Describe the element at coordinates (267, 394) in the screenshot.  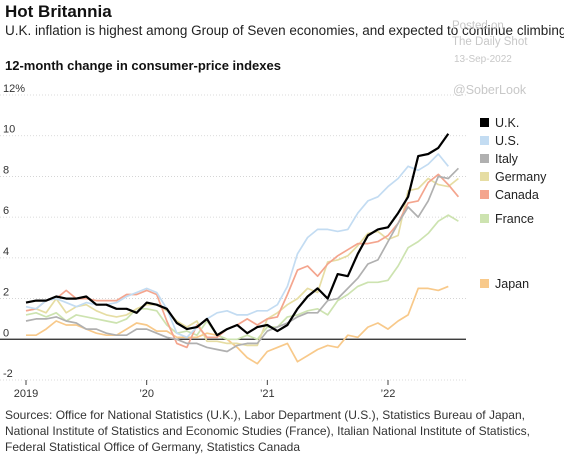
I see `x-tick-label: ’21` at that location.